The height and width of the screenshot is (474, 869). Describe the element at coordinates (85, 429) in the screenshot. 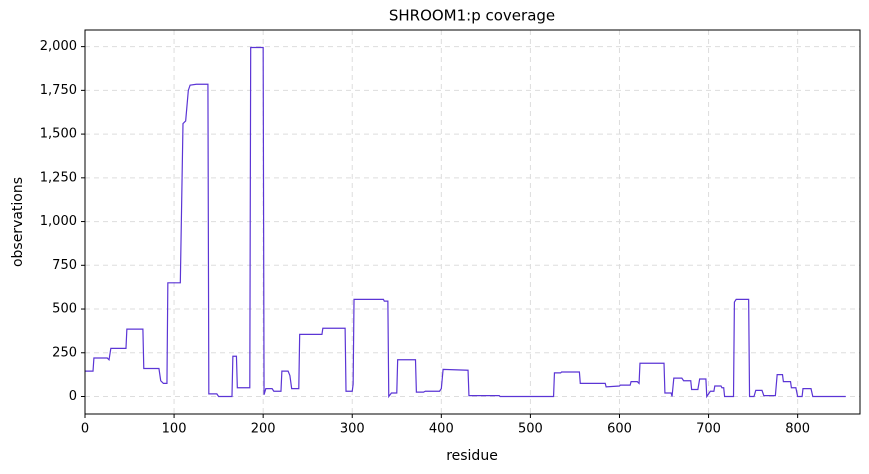

I see `x-tick-label: 0` at that location.